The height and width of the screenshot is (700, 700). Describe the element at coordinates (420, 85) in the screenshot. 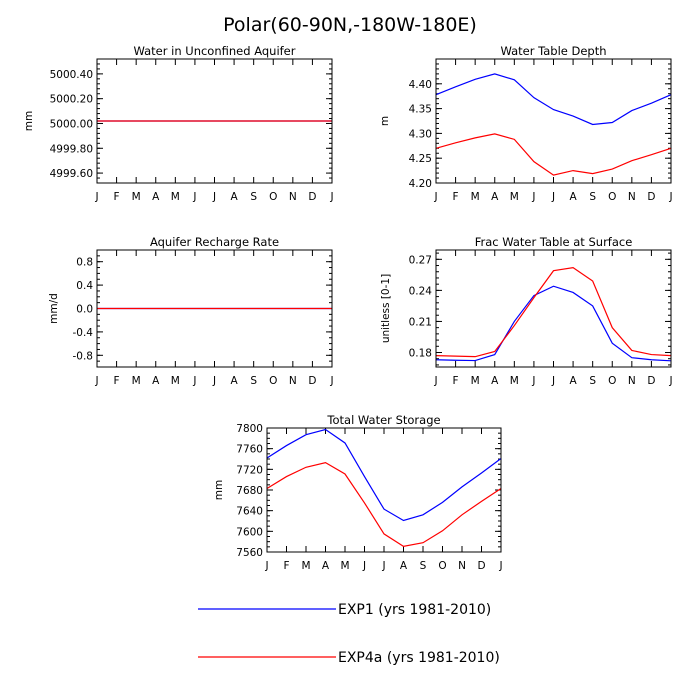

I see `y-tick-label: 4.40` at that location.